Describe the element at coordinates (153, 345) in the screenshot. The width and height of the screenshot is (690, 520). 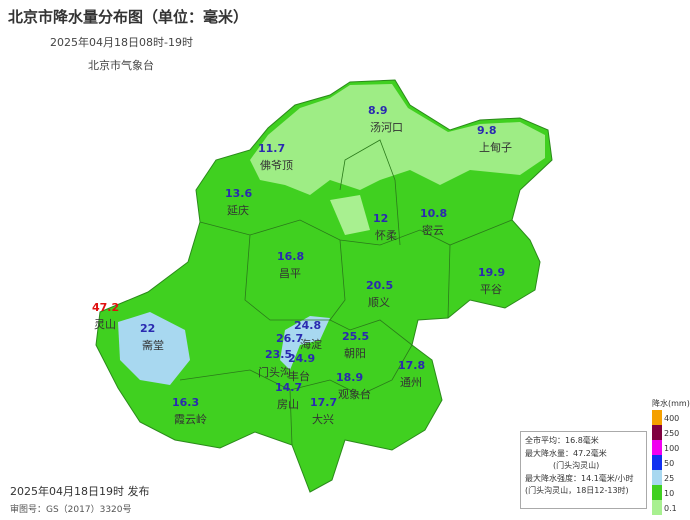
I see `station-name: 斋堂` at that location.